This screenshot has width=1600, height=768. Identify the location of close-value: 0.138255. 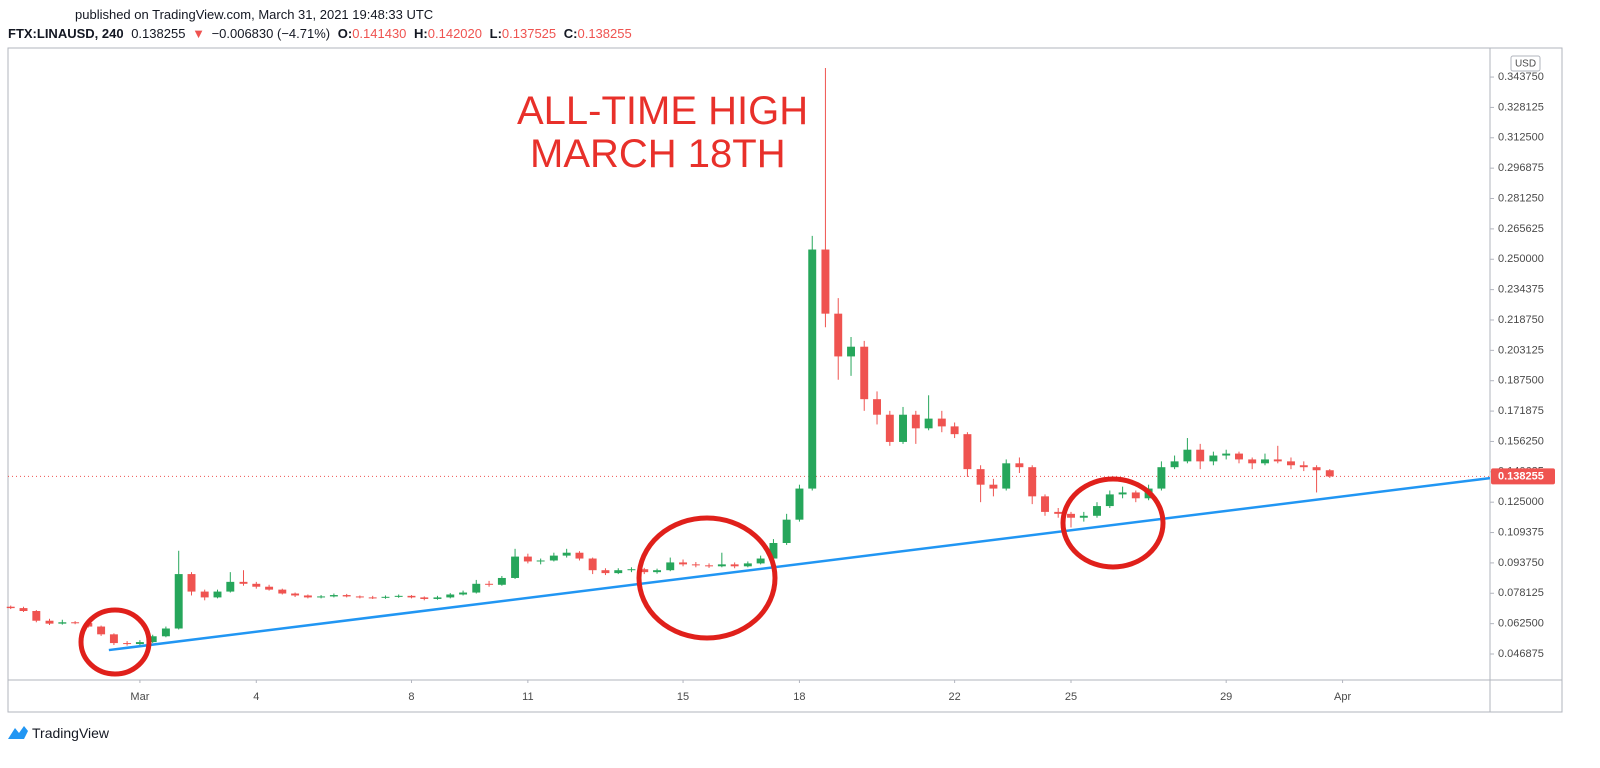
(604, 33).